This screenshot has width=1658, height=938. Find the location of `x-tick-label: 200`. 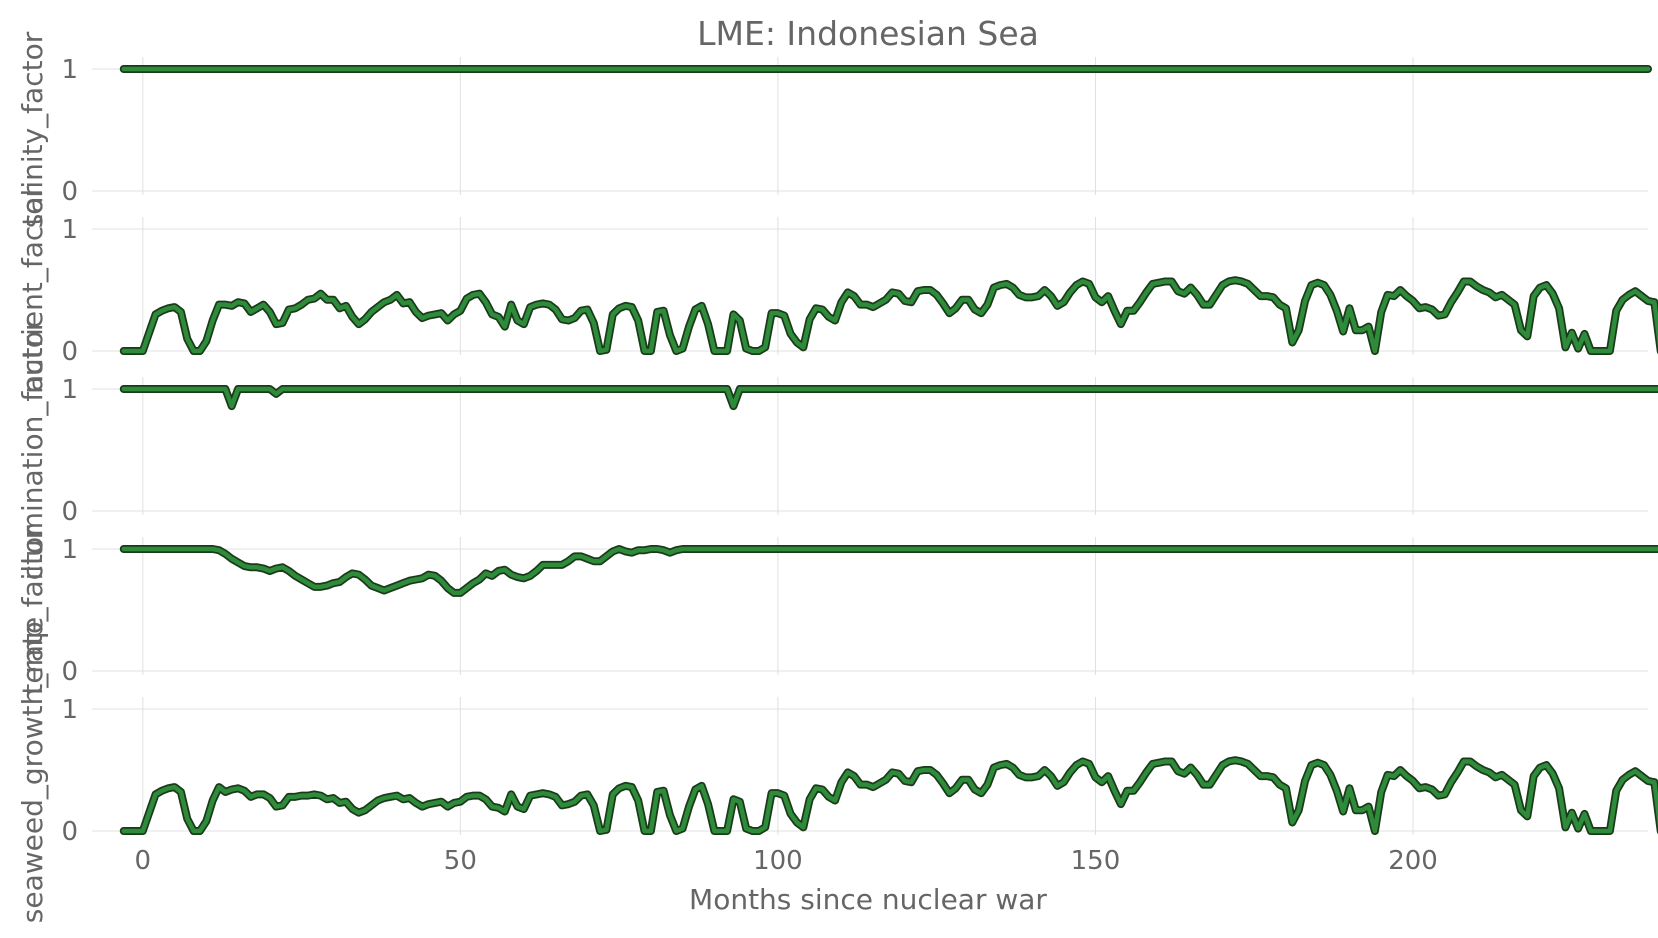

x-tick-label: 200 is located at coordinates (1413, 861).